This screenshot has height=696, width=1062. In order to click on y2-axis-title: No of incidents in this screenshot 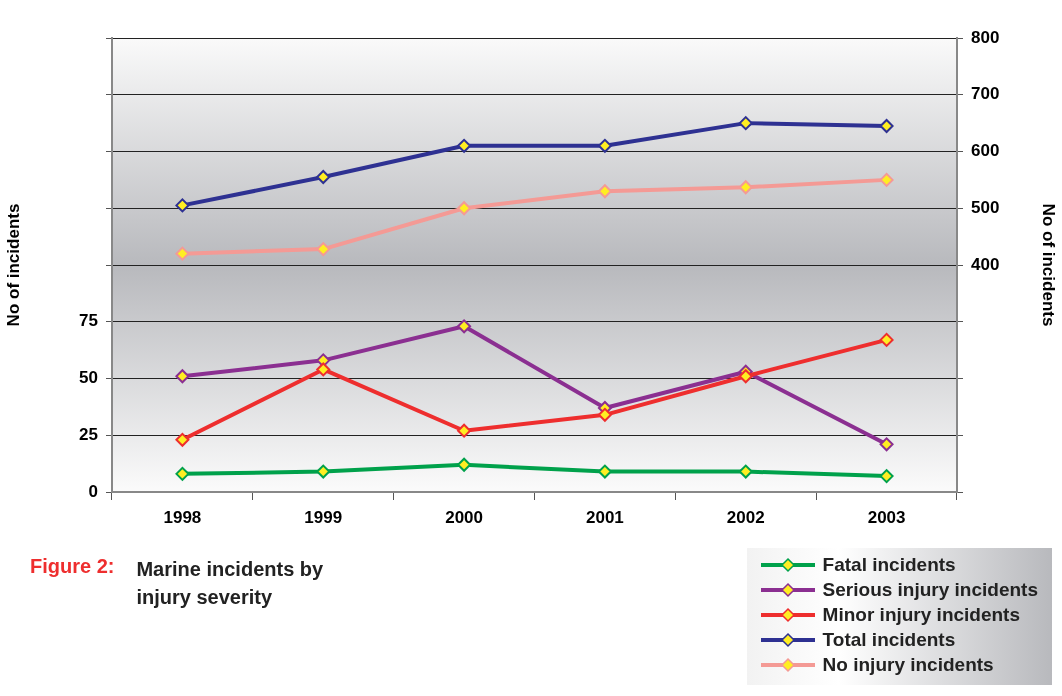, I will do `click(1049, 265)`.